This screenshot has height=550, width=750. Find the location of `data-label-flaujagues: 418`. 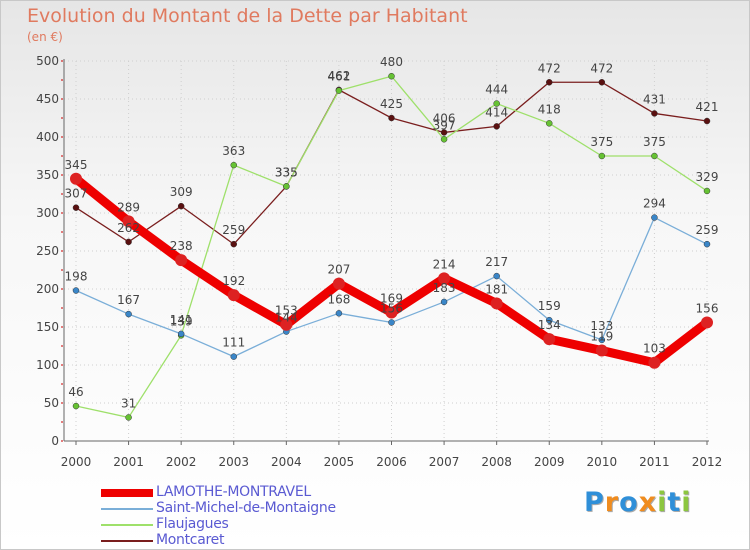

data-label-flaujagues: 418 is located at coordinates (549, 109).